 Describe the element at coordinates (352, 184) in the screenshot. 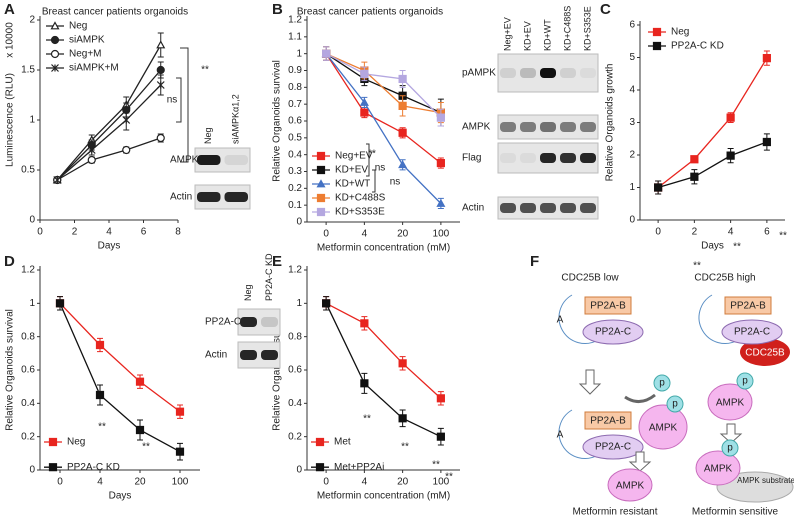

I see `legend-label: KD+WT` at that location.